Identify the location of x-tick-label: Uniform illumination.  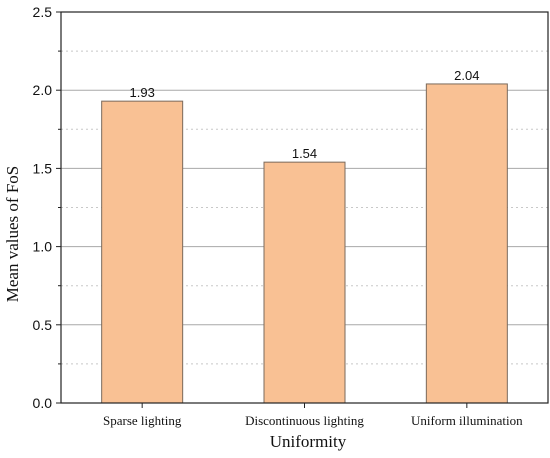
(467, 420).